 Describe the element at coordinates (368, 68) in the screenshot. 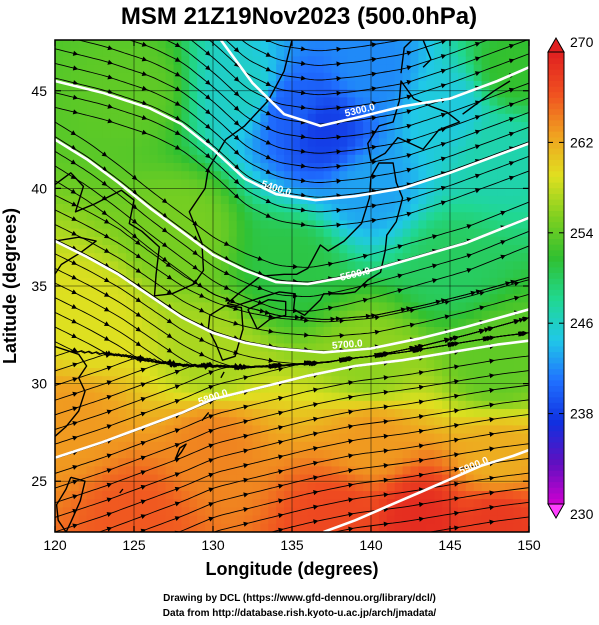

I see `streamline` at that location.